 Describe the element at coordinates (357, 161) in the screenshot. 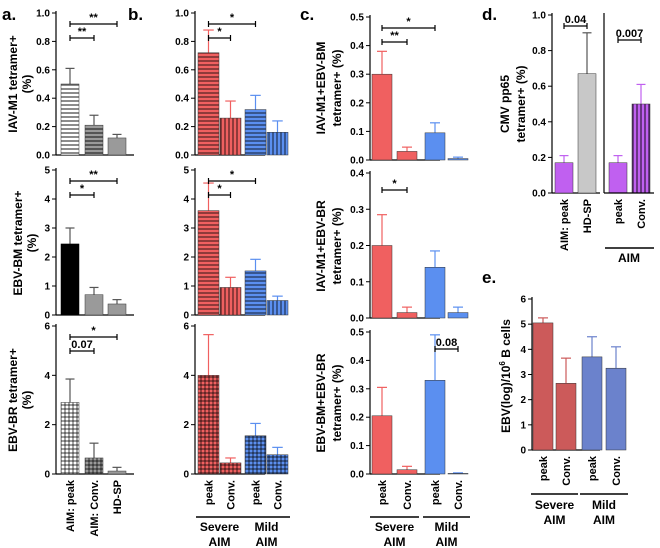

I see `y-tick-label-c1: 0.0` at that location.